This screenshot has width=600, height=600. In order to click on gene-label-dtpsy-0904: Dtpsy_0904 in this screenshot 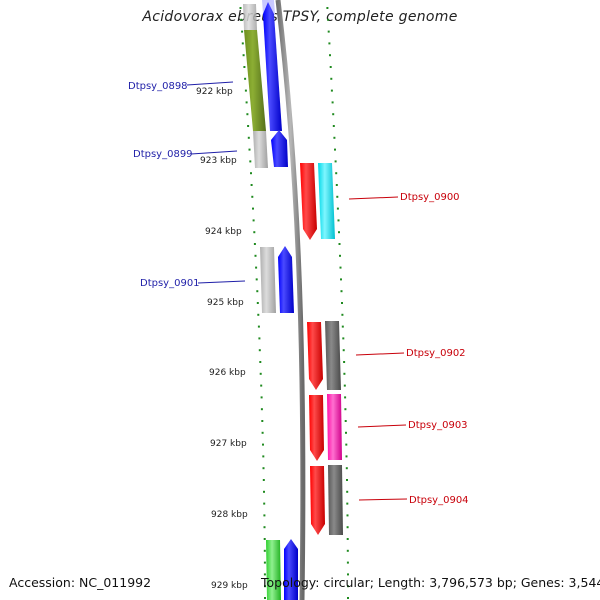, I will do `click(439, 500)`.